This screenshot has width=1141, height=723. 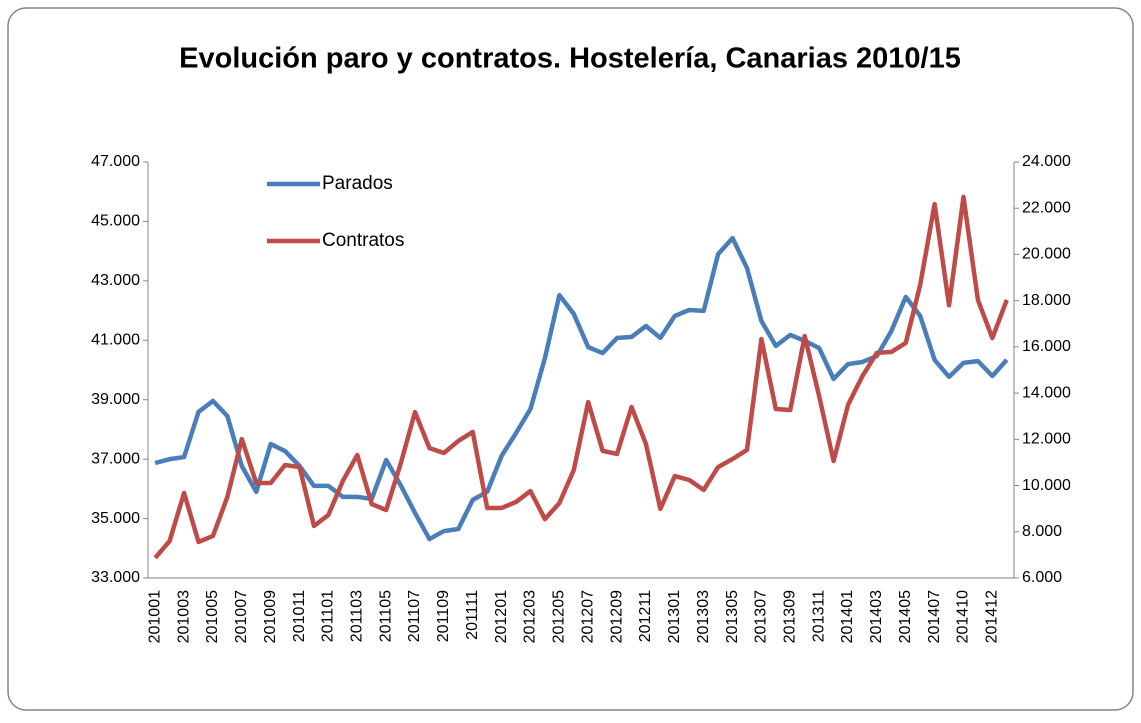 I want to click on x-tick-label: 201201, so click(x=501, y=616).